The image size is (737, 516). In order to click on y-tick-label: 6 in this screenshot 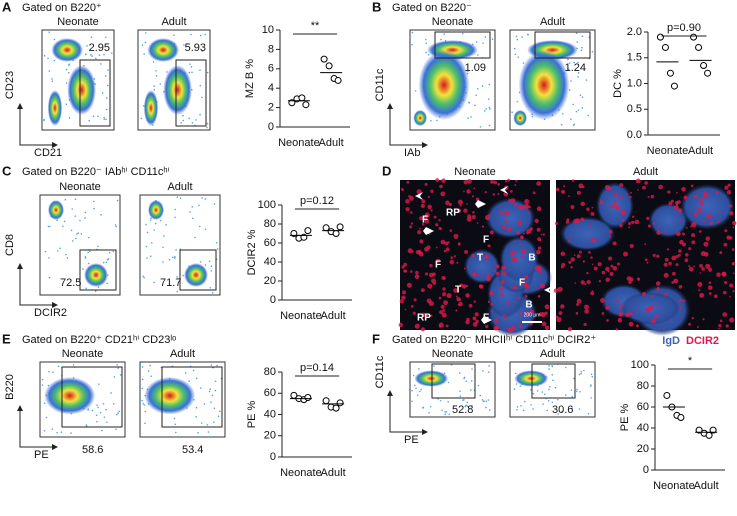, I will do `click(271, 69)`.